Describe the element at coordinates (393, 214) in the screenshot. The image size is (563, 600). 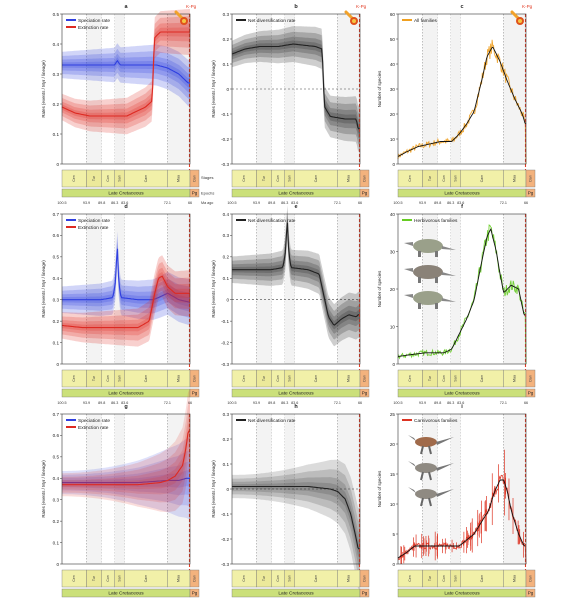
I see `y-tick-label: 40` at that location.